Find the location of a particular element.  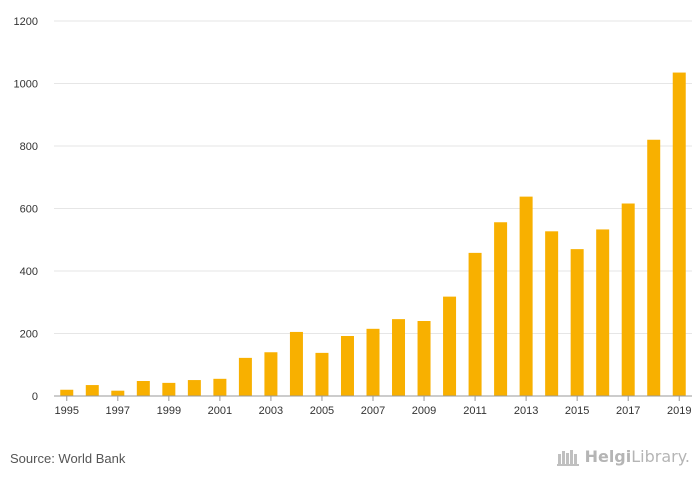

bar-2019 is located at coordinates (679, 234).